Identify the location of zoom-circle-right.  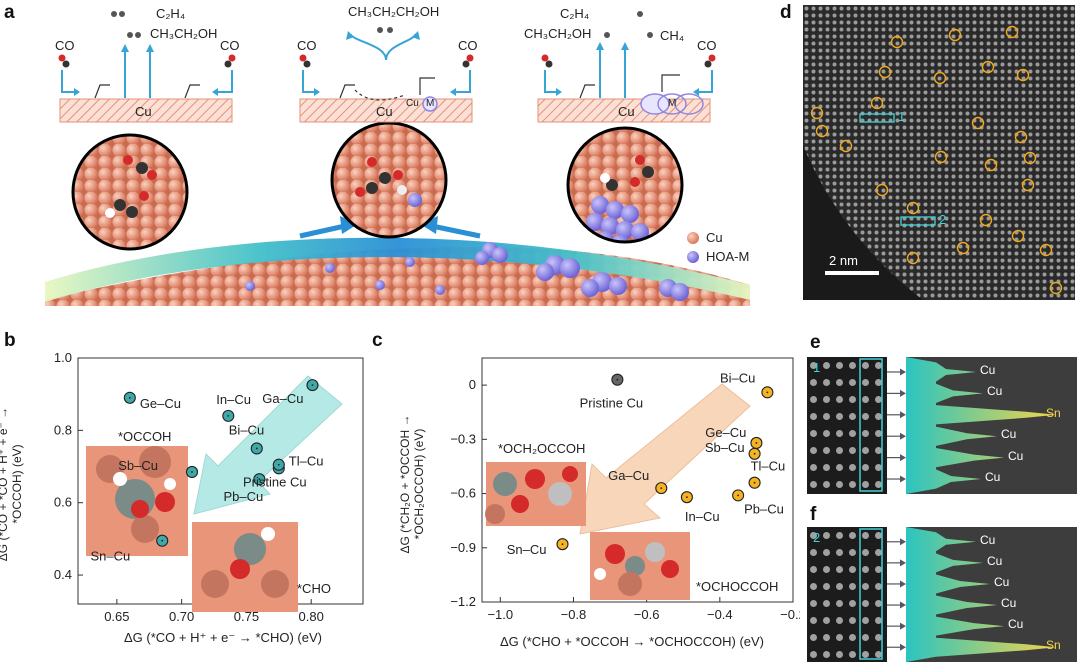
(625, 185).